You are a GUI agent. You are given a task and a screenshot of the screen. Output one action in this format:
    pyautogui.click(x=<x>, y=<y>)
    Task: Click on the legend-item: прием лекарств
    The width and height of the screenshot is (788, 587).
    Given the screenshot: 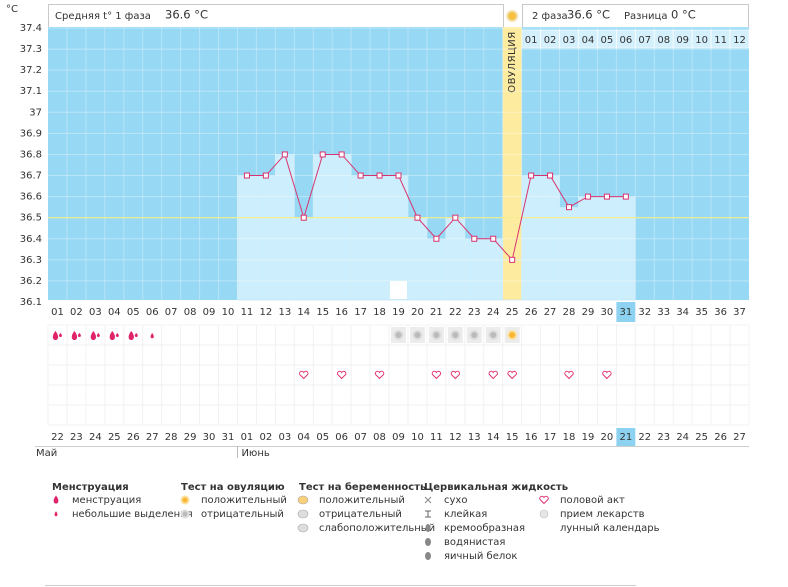 What is the action you would take?
    pyautogui.click(x=602, y=514)
    